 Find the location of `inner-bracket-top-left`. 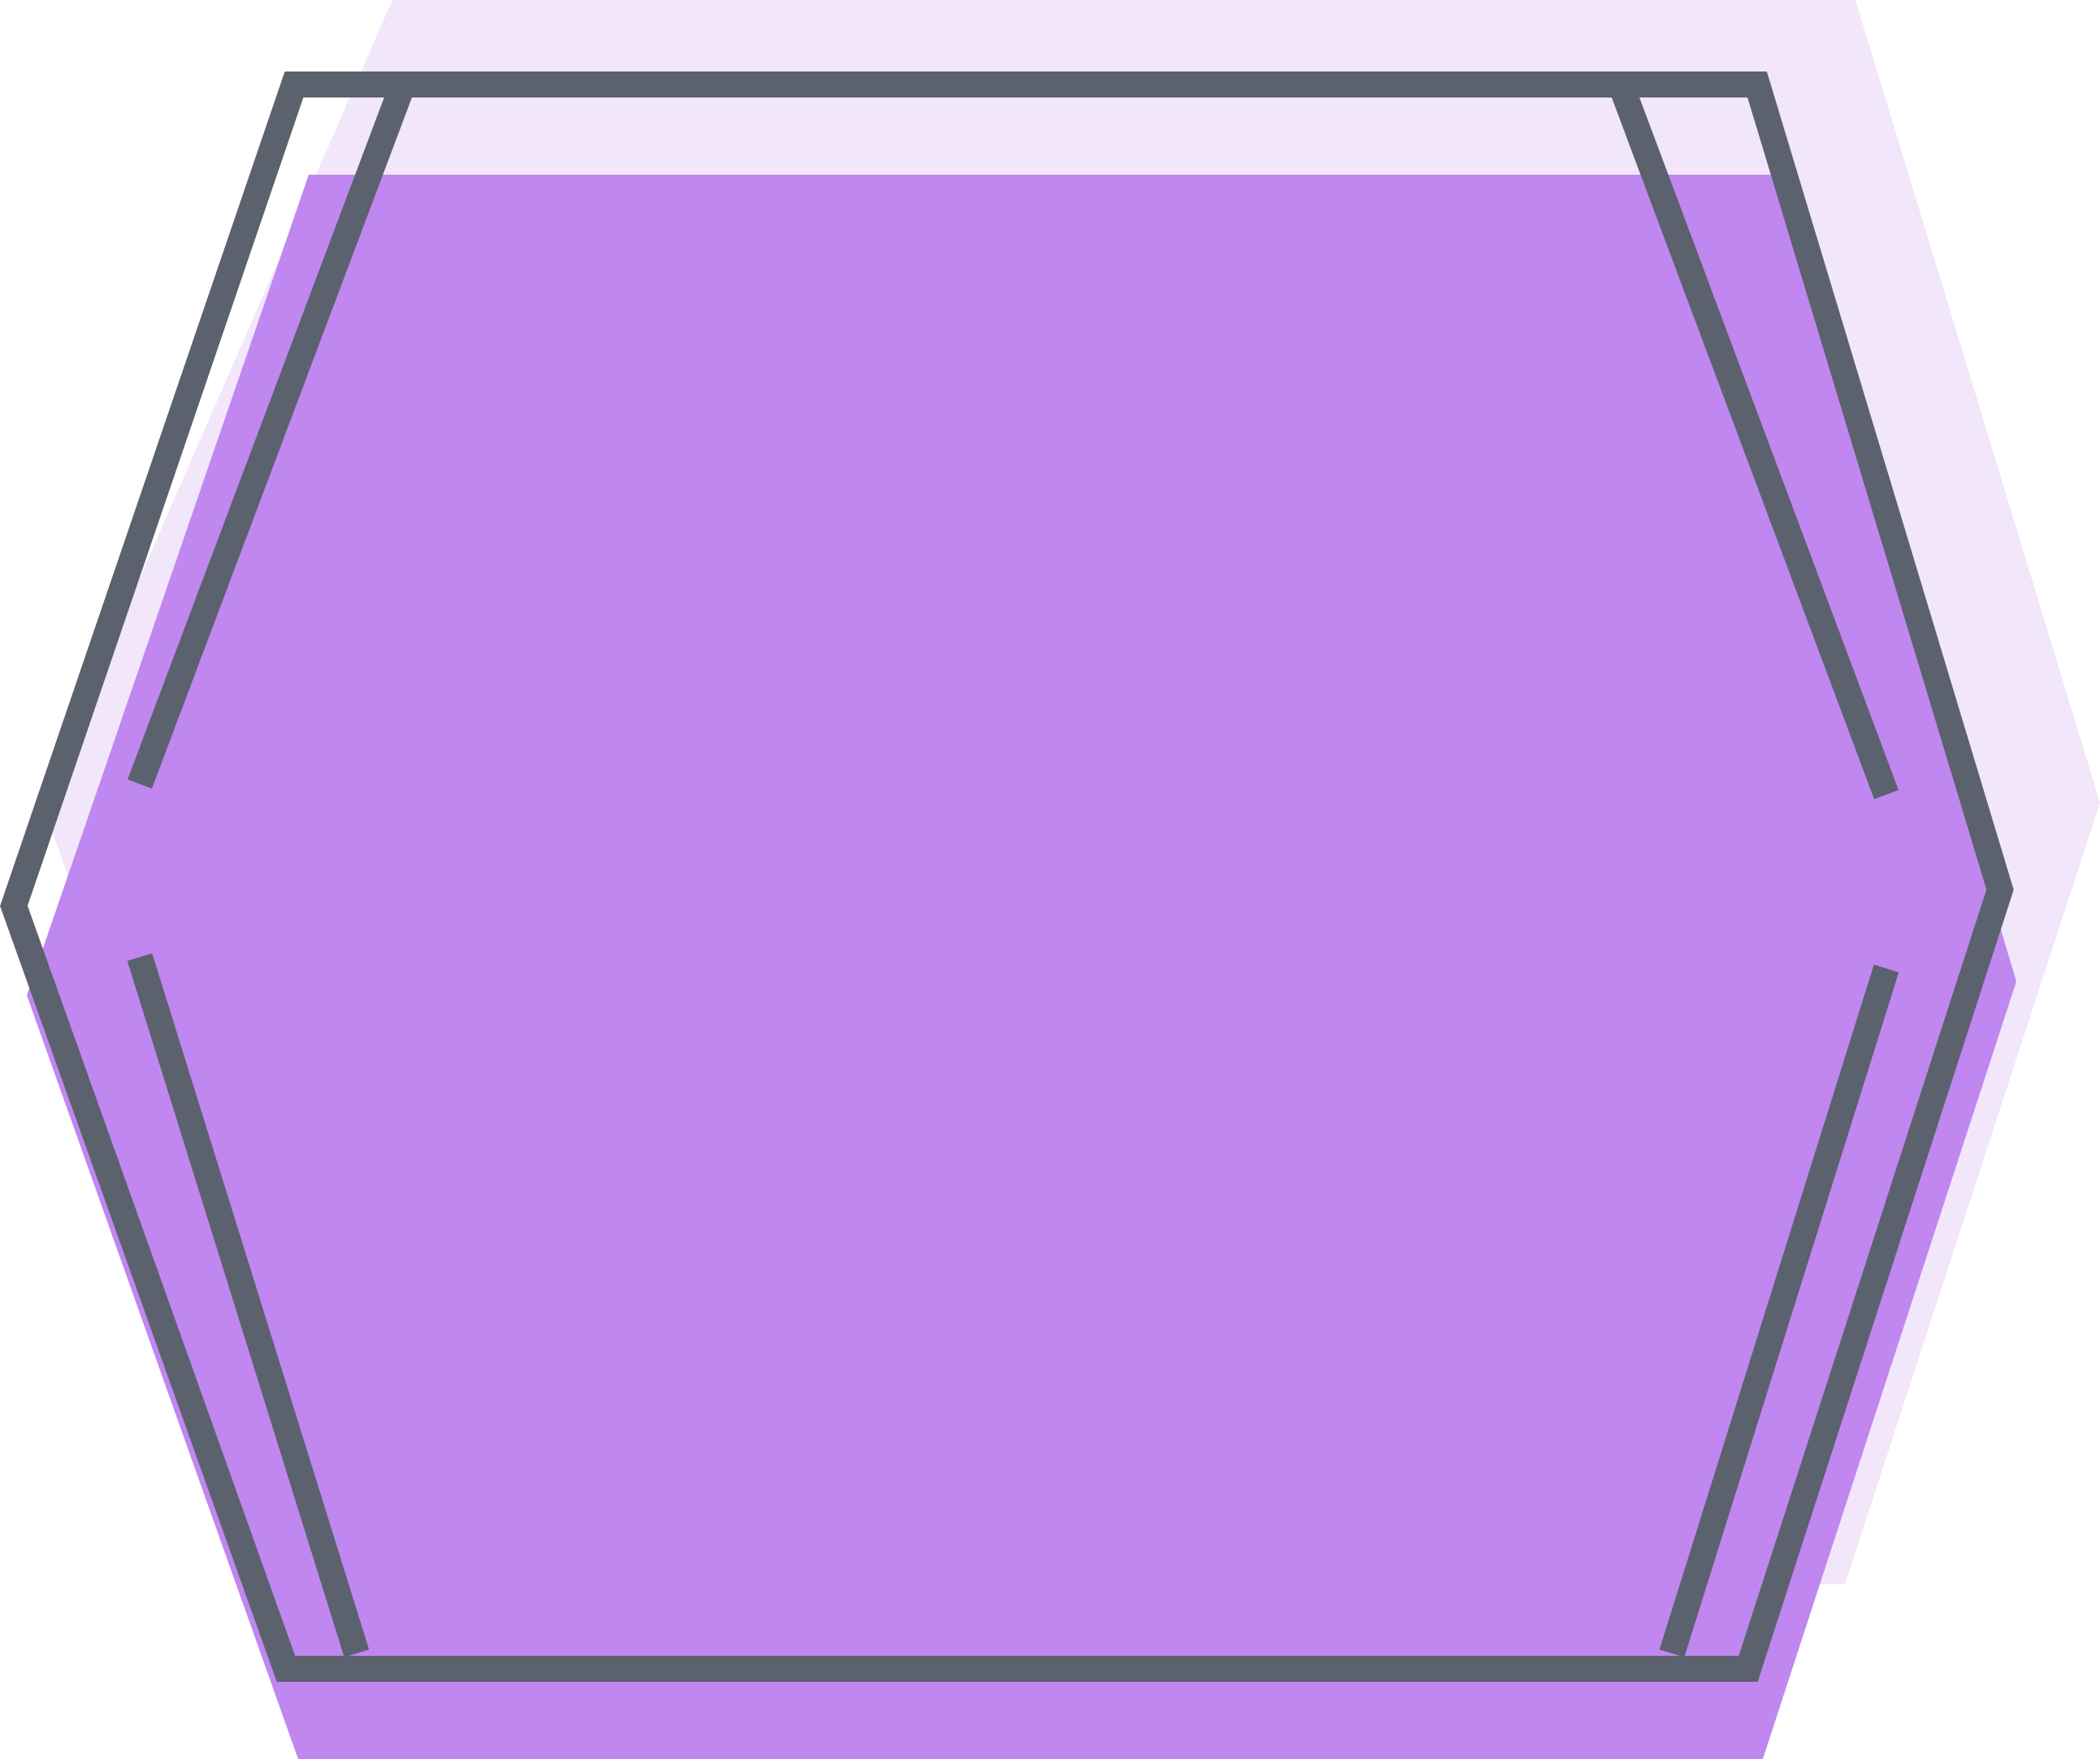

inner-bracket-top-left is located at coordinates (271, 434).